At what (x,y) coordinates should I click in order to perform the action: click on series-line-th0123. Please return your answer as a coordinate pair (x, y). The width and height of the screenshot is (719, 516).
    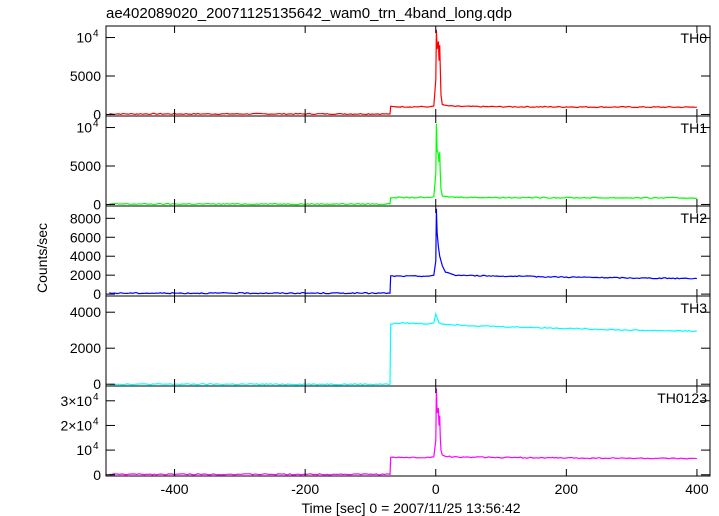
    Looking at the image, I should click on (403, 432).